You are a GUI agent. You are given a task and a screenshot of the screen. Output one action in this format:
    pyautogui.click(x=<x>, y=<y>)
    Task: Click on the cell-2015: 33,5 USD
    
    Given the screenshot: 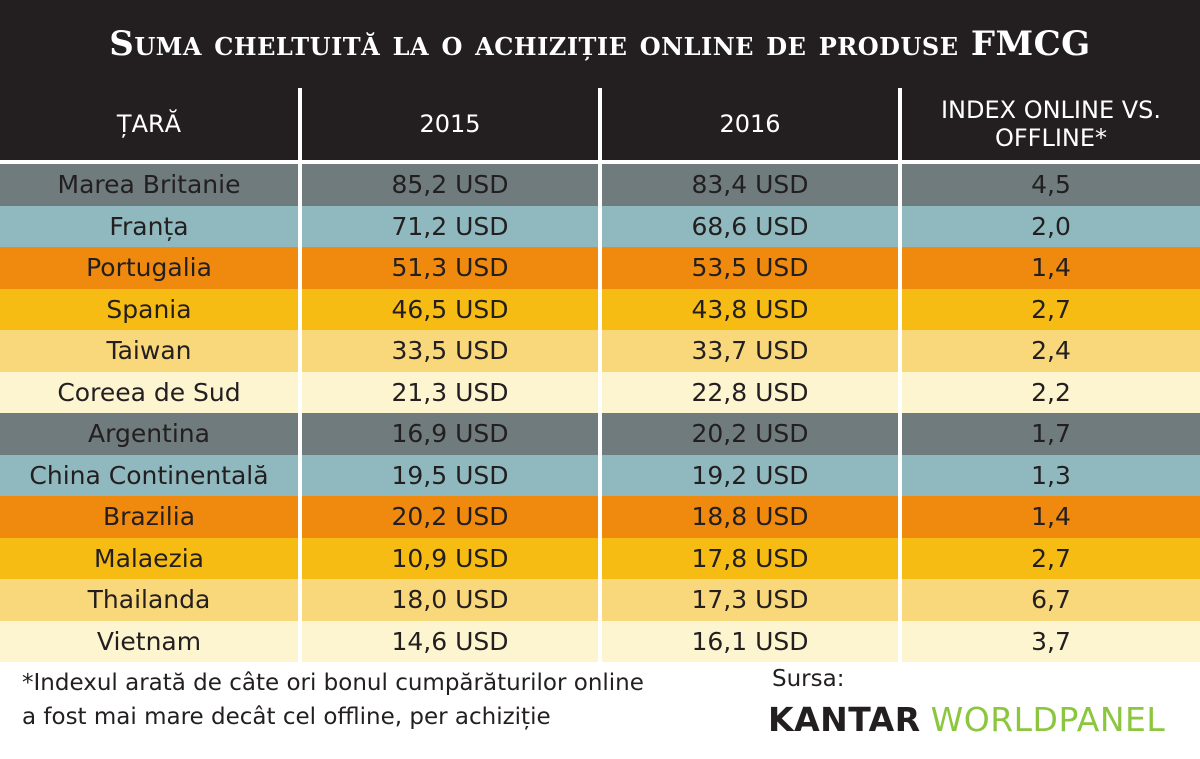 What is the action you would take?
    pyautogui.click(x=452, y=351)
    